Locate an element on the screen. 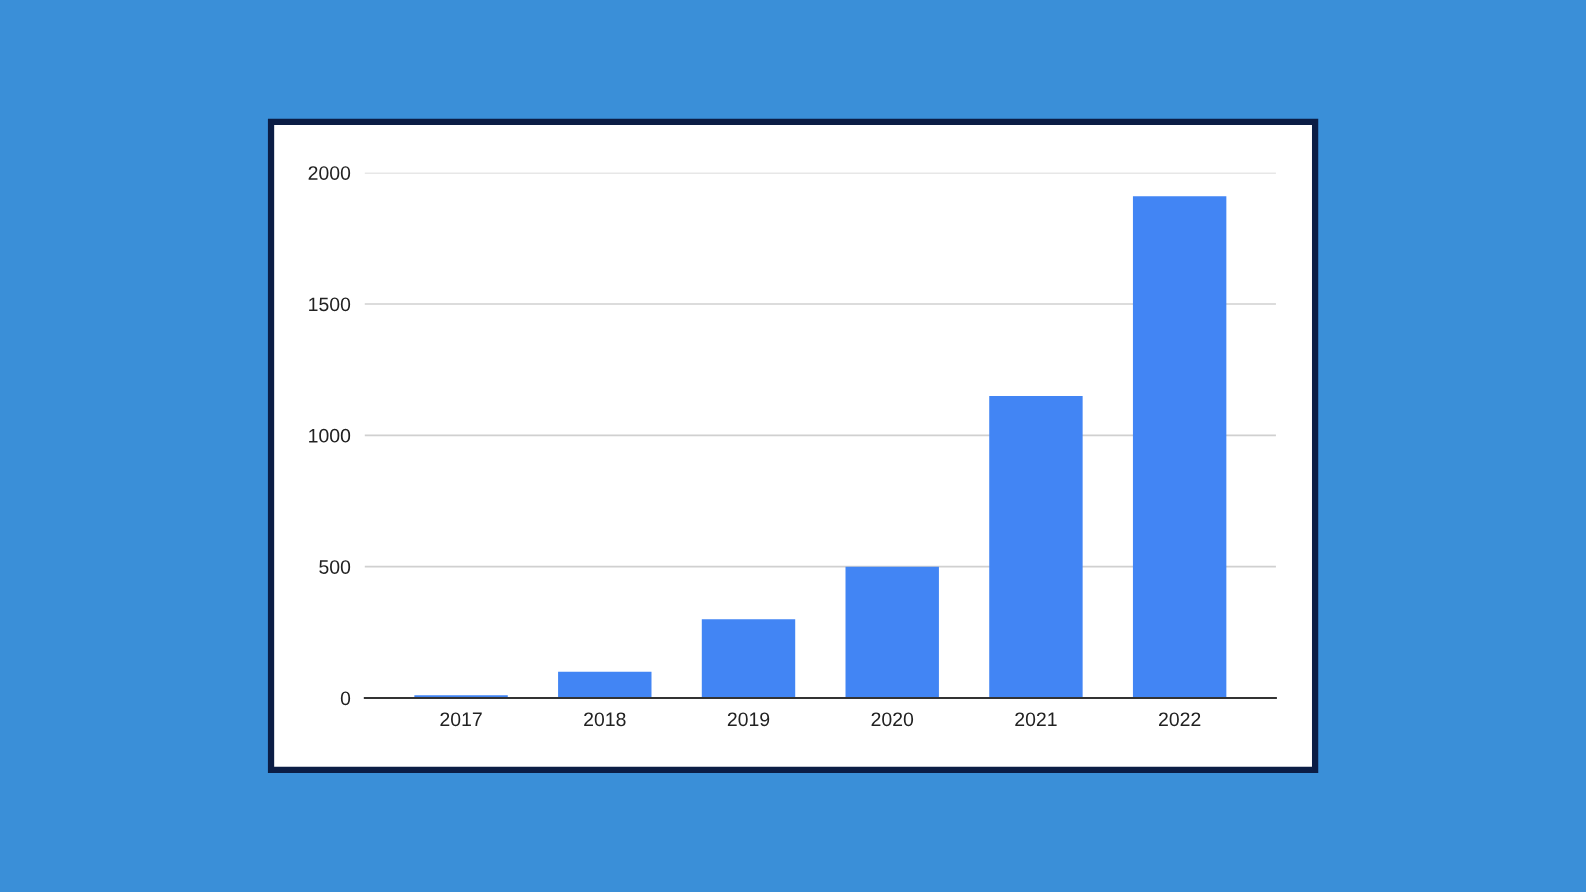  y-tick-label: 1500 is located at coordinates (330, 304).